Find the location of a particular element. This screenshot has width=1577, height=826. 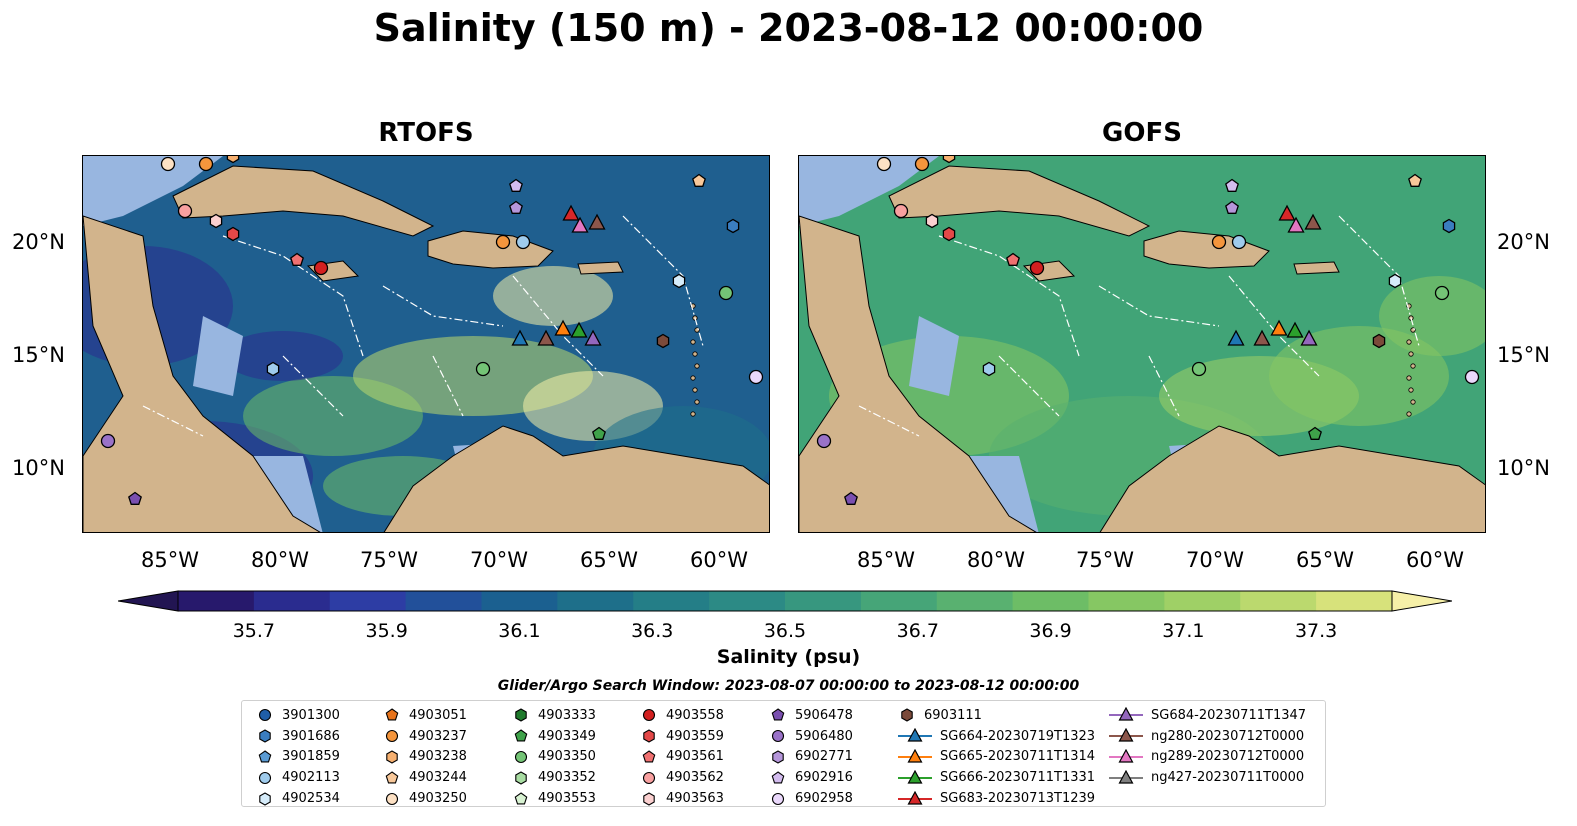

lon-label-65w-gofs: 65°W is located at coordinates (1325, 560).